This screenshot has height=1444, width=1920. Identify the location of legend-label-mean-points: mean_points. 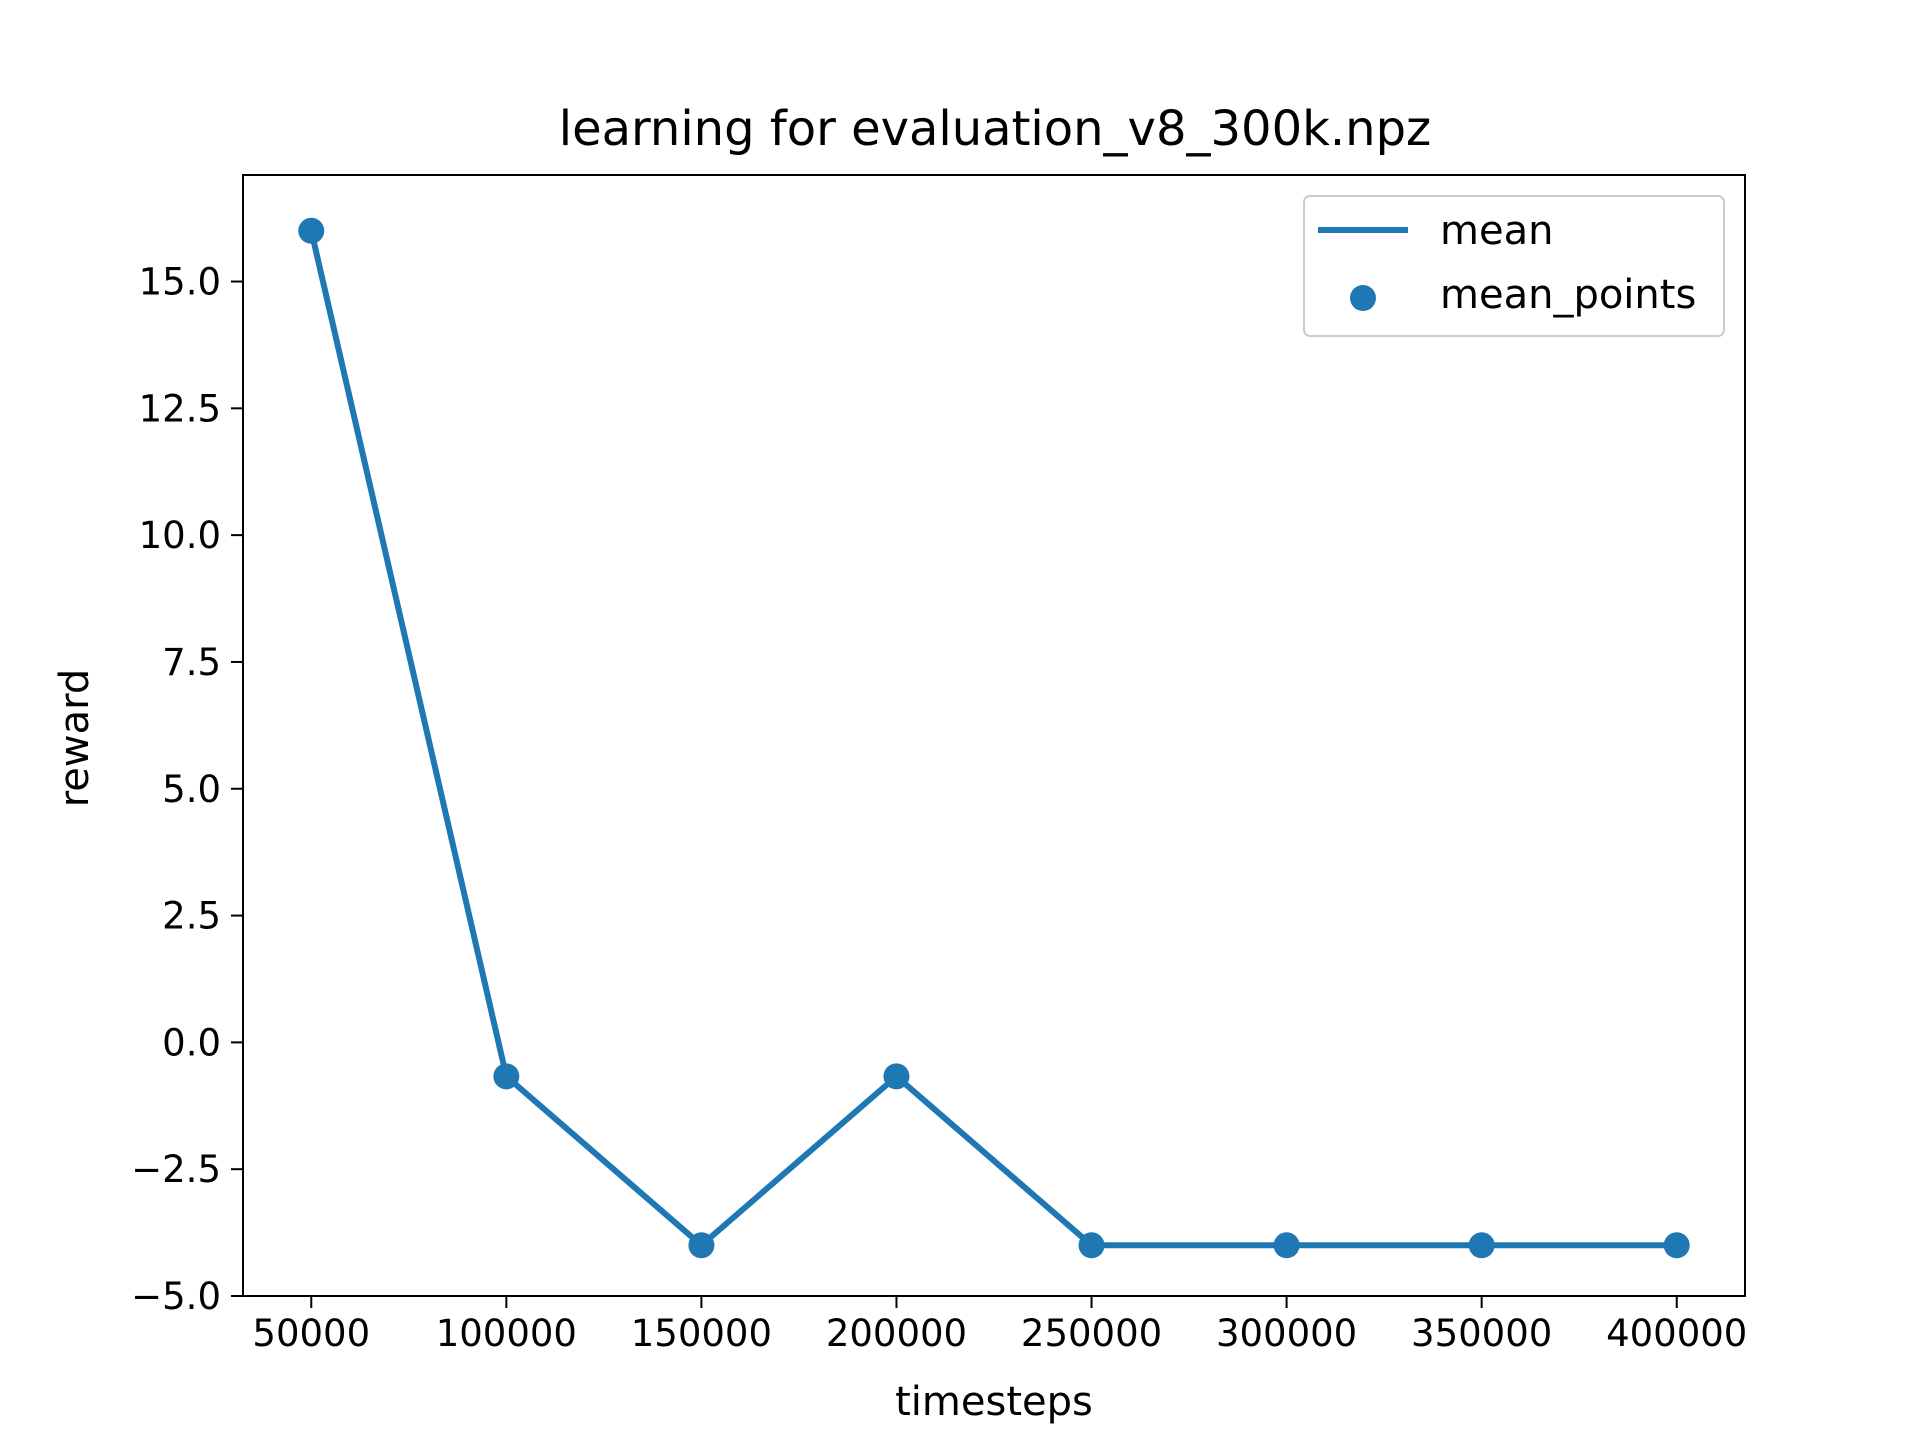
(1568, 295).